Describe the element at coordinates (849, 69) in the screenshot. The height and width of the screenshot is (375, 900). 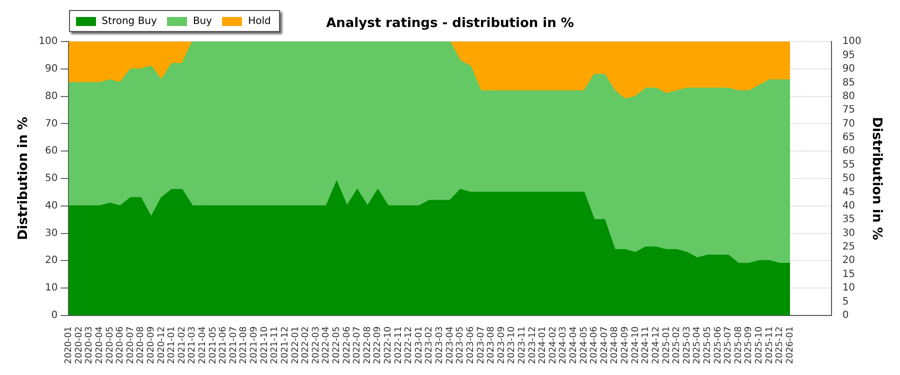
I see `y2-tick-label: 90` at that location.